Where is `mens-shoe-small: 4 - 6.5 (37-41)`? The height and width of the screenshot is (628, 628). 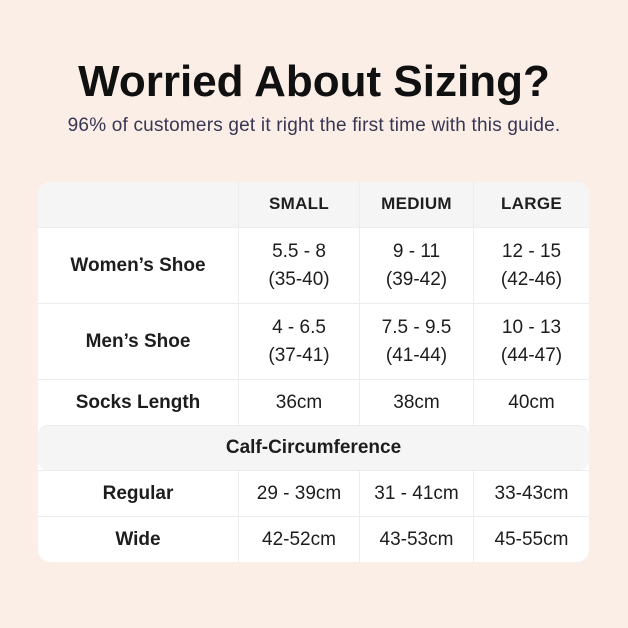
mens-shoe-small: 4 - 6.5 (37-41) is located at coordinates (298, 341).